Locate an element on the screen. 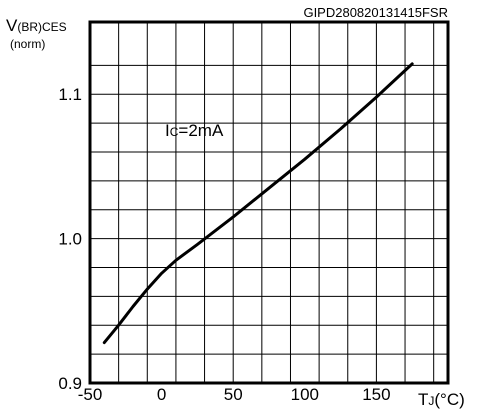 This screenshot has width=477, height=412. x-axis-label: TJ(°C) is located at coordinates (441, 399).